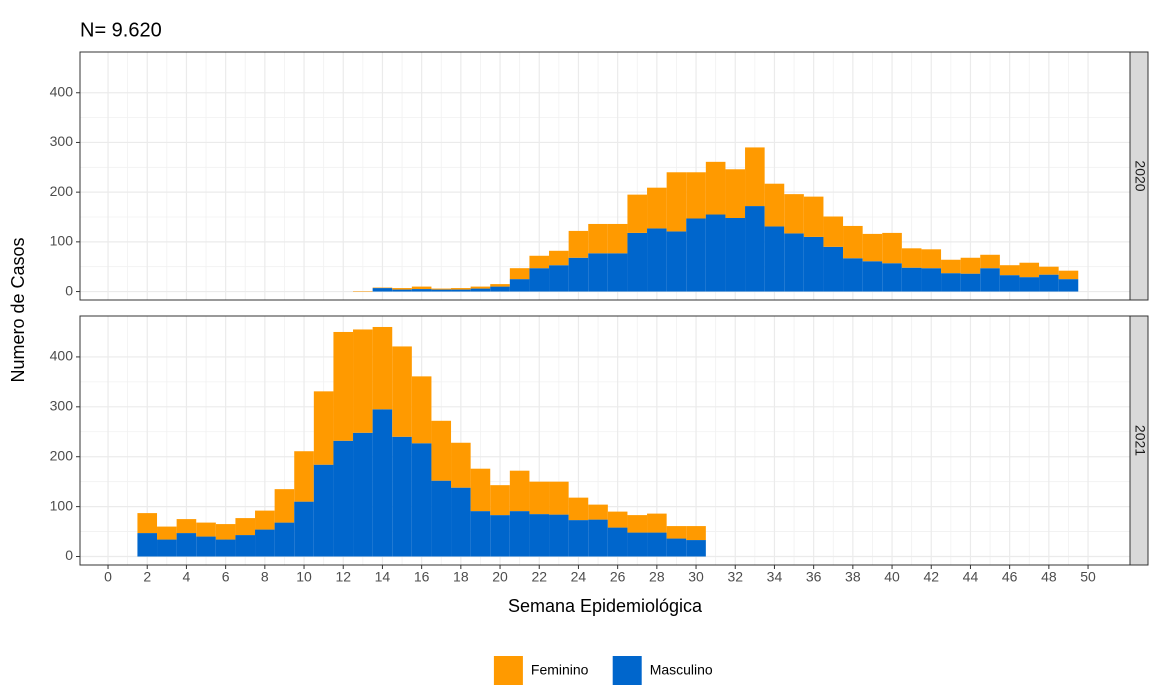  Describe the element at coordinates (69, 555) in the screenshot. I see `y-tick-label: 0` at that location.